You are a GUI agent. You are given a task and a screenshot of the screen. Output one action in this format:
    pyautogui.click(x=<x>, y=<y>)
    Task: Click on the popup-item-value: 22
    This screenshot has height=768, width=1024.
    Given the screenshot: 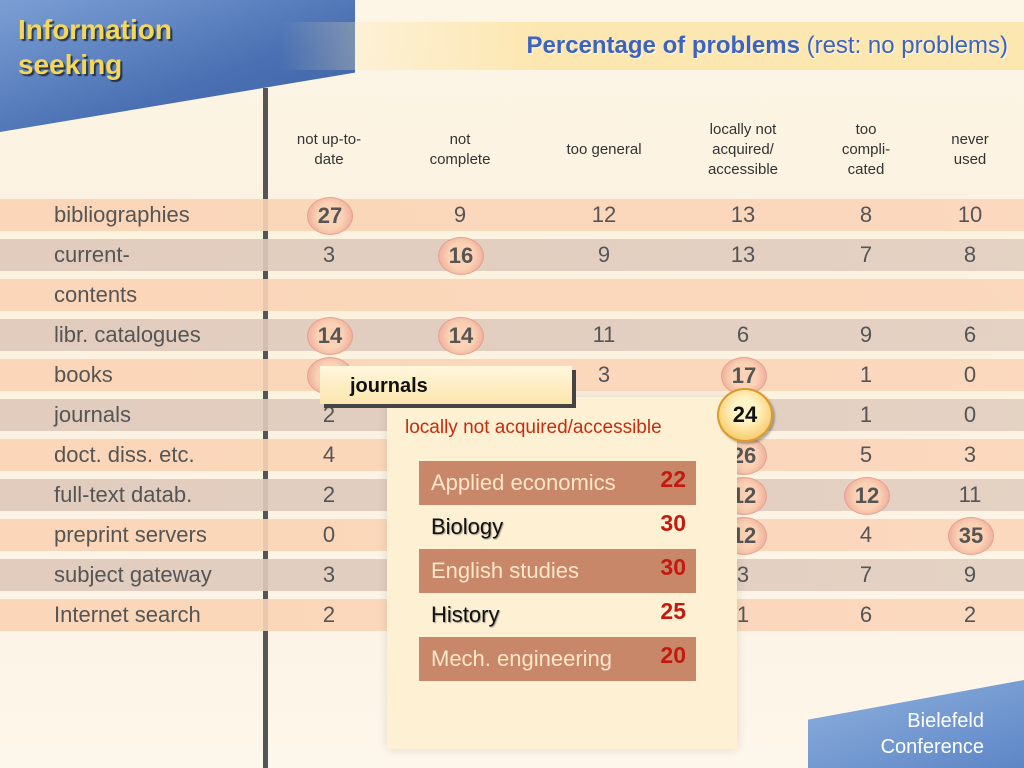 What is the action you would take?
    pyautogui.click(x=673, y=479)
    